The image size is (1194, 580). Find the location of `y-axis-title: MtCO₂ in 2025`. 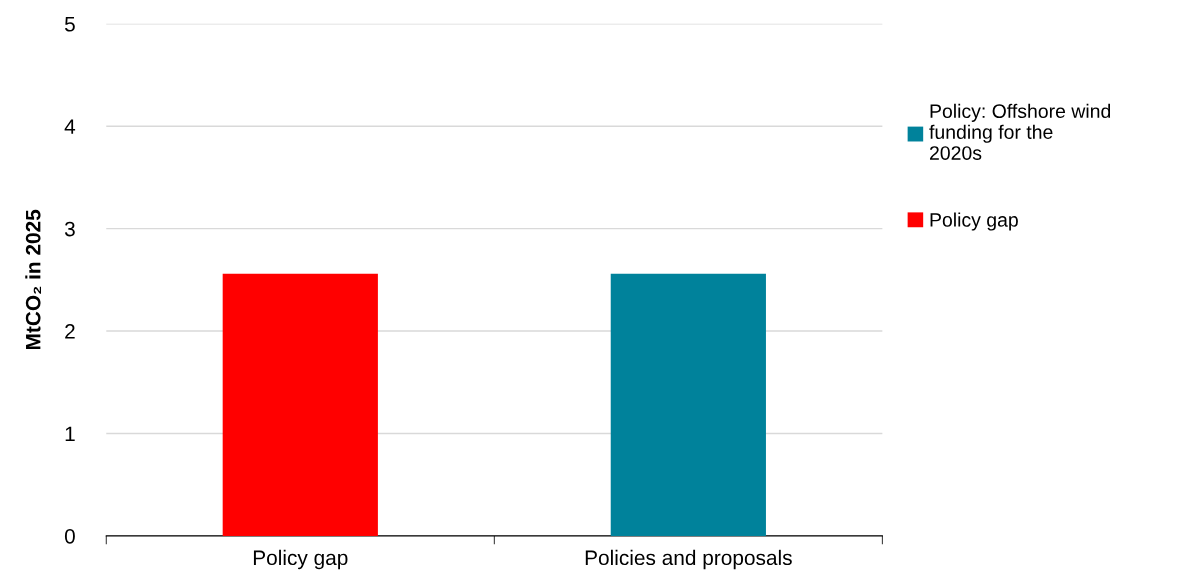

y-axis-title: MtCO₂ in 2025 is located at coordinates (33, 279).